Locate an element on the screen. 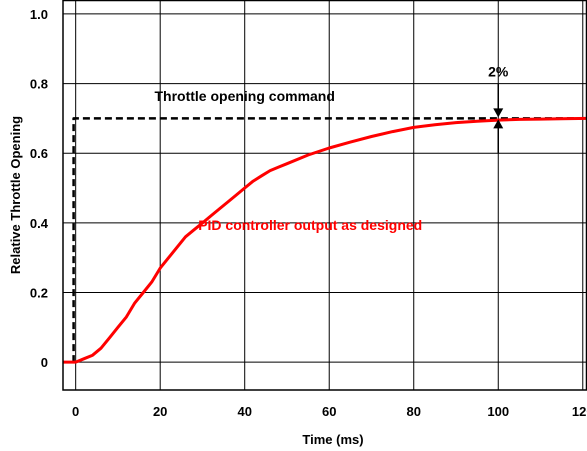 The image size is (587, 451). tolerance-arrow is located at coordinates (498, 118).